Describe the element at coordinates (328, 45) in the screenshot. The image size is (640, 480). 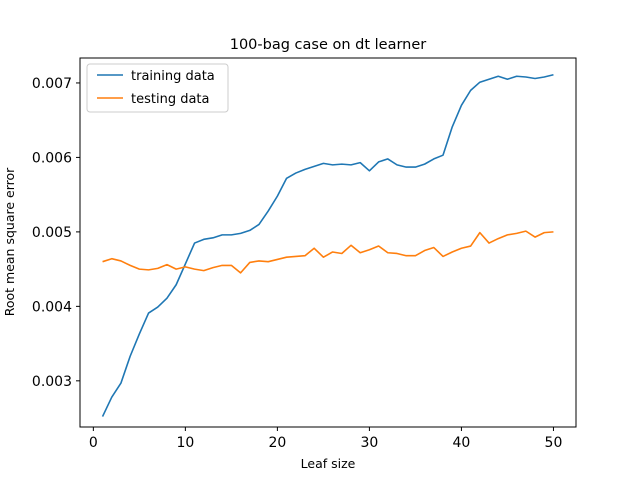
I see `chart-title: 100-bag case on dt learner` at that location.